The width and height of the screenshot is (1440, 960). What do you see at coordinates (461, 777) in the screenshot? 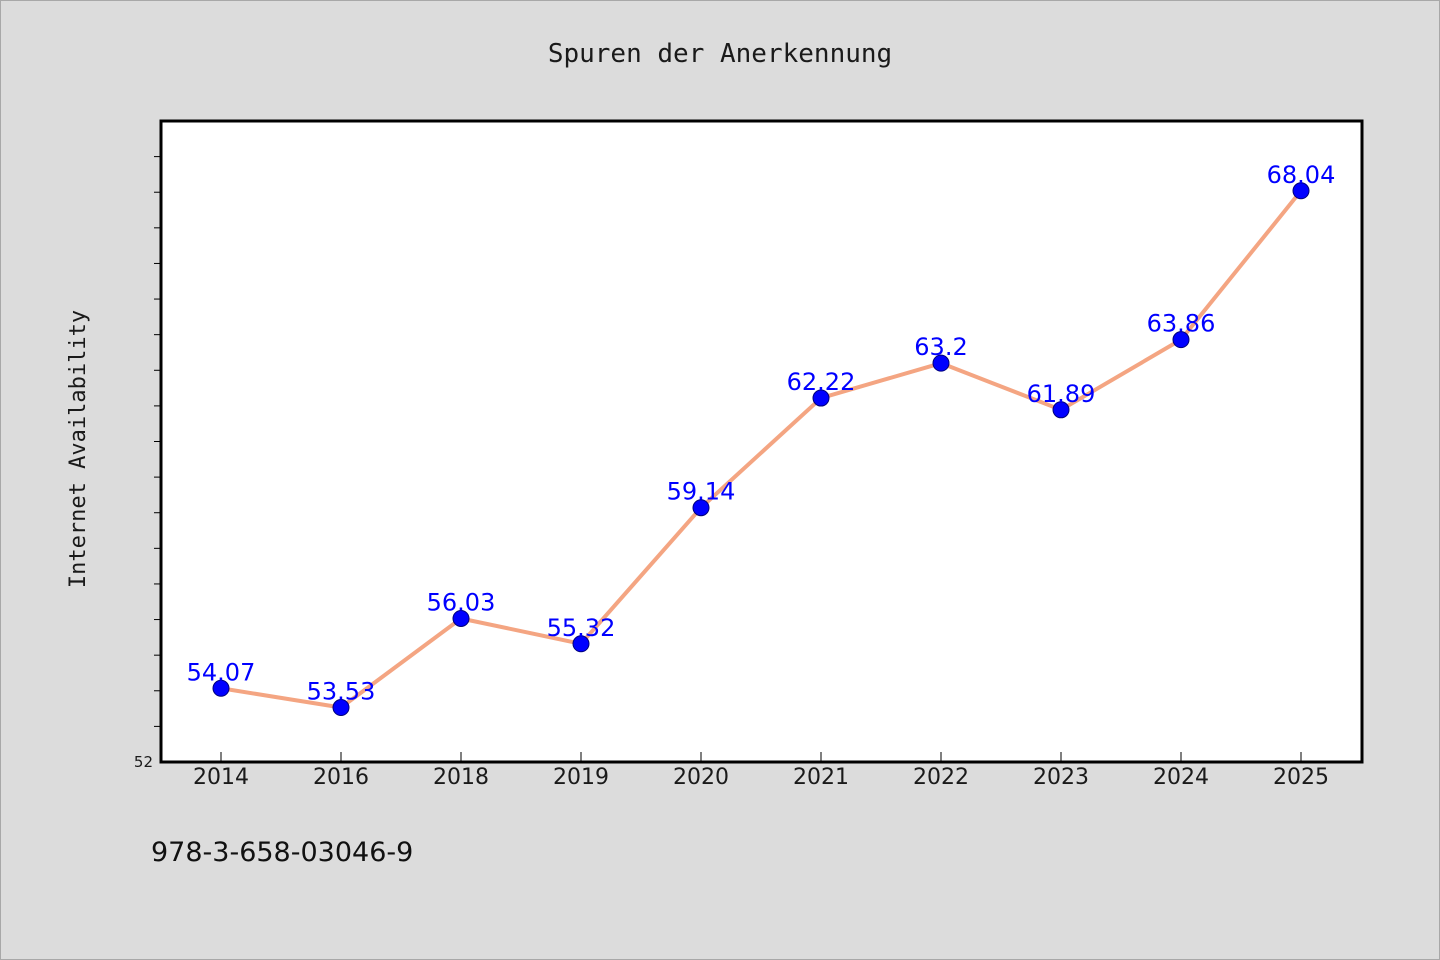
I see `x-tick-label: 2018` at bounding box center [461, 777].